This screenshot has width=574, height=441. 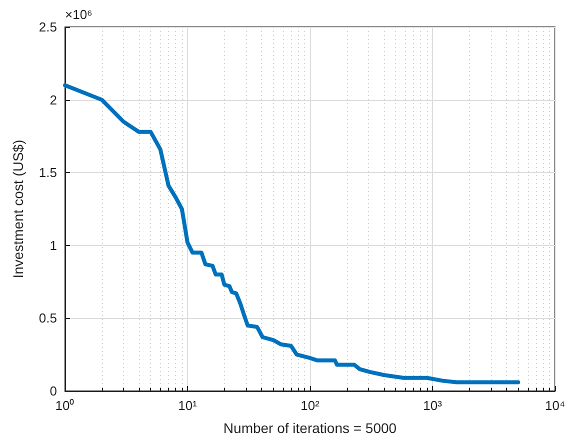 I want to click on text: ×10⁶, so click(x=78, y=14).